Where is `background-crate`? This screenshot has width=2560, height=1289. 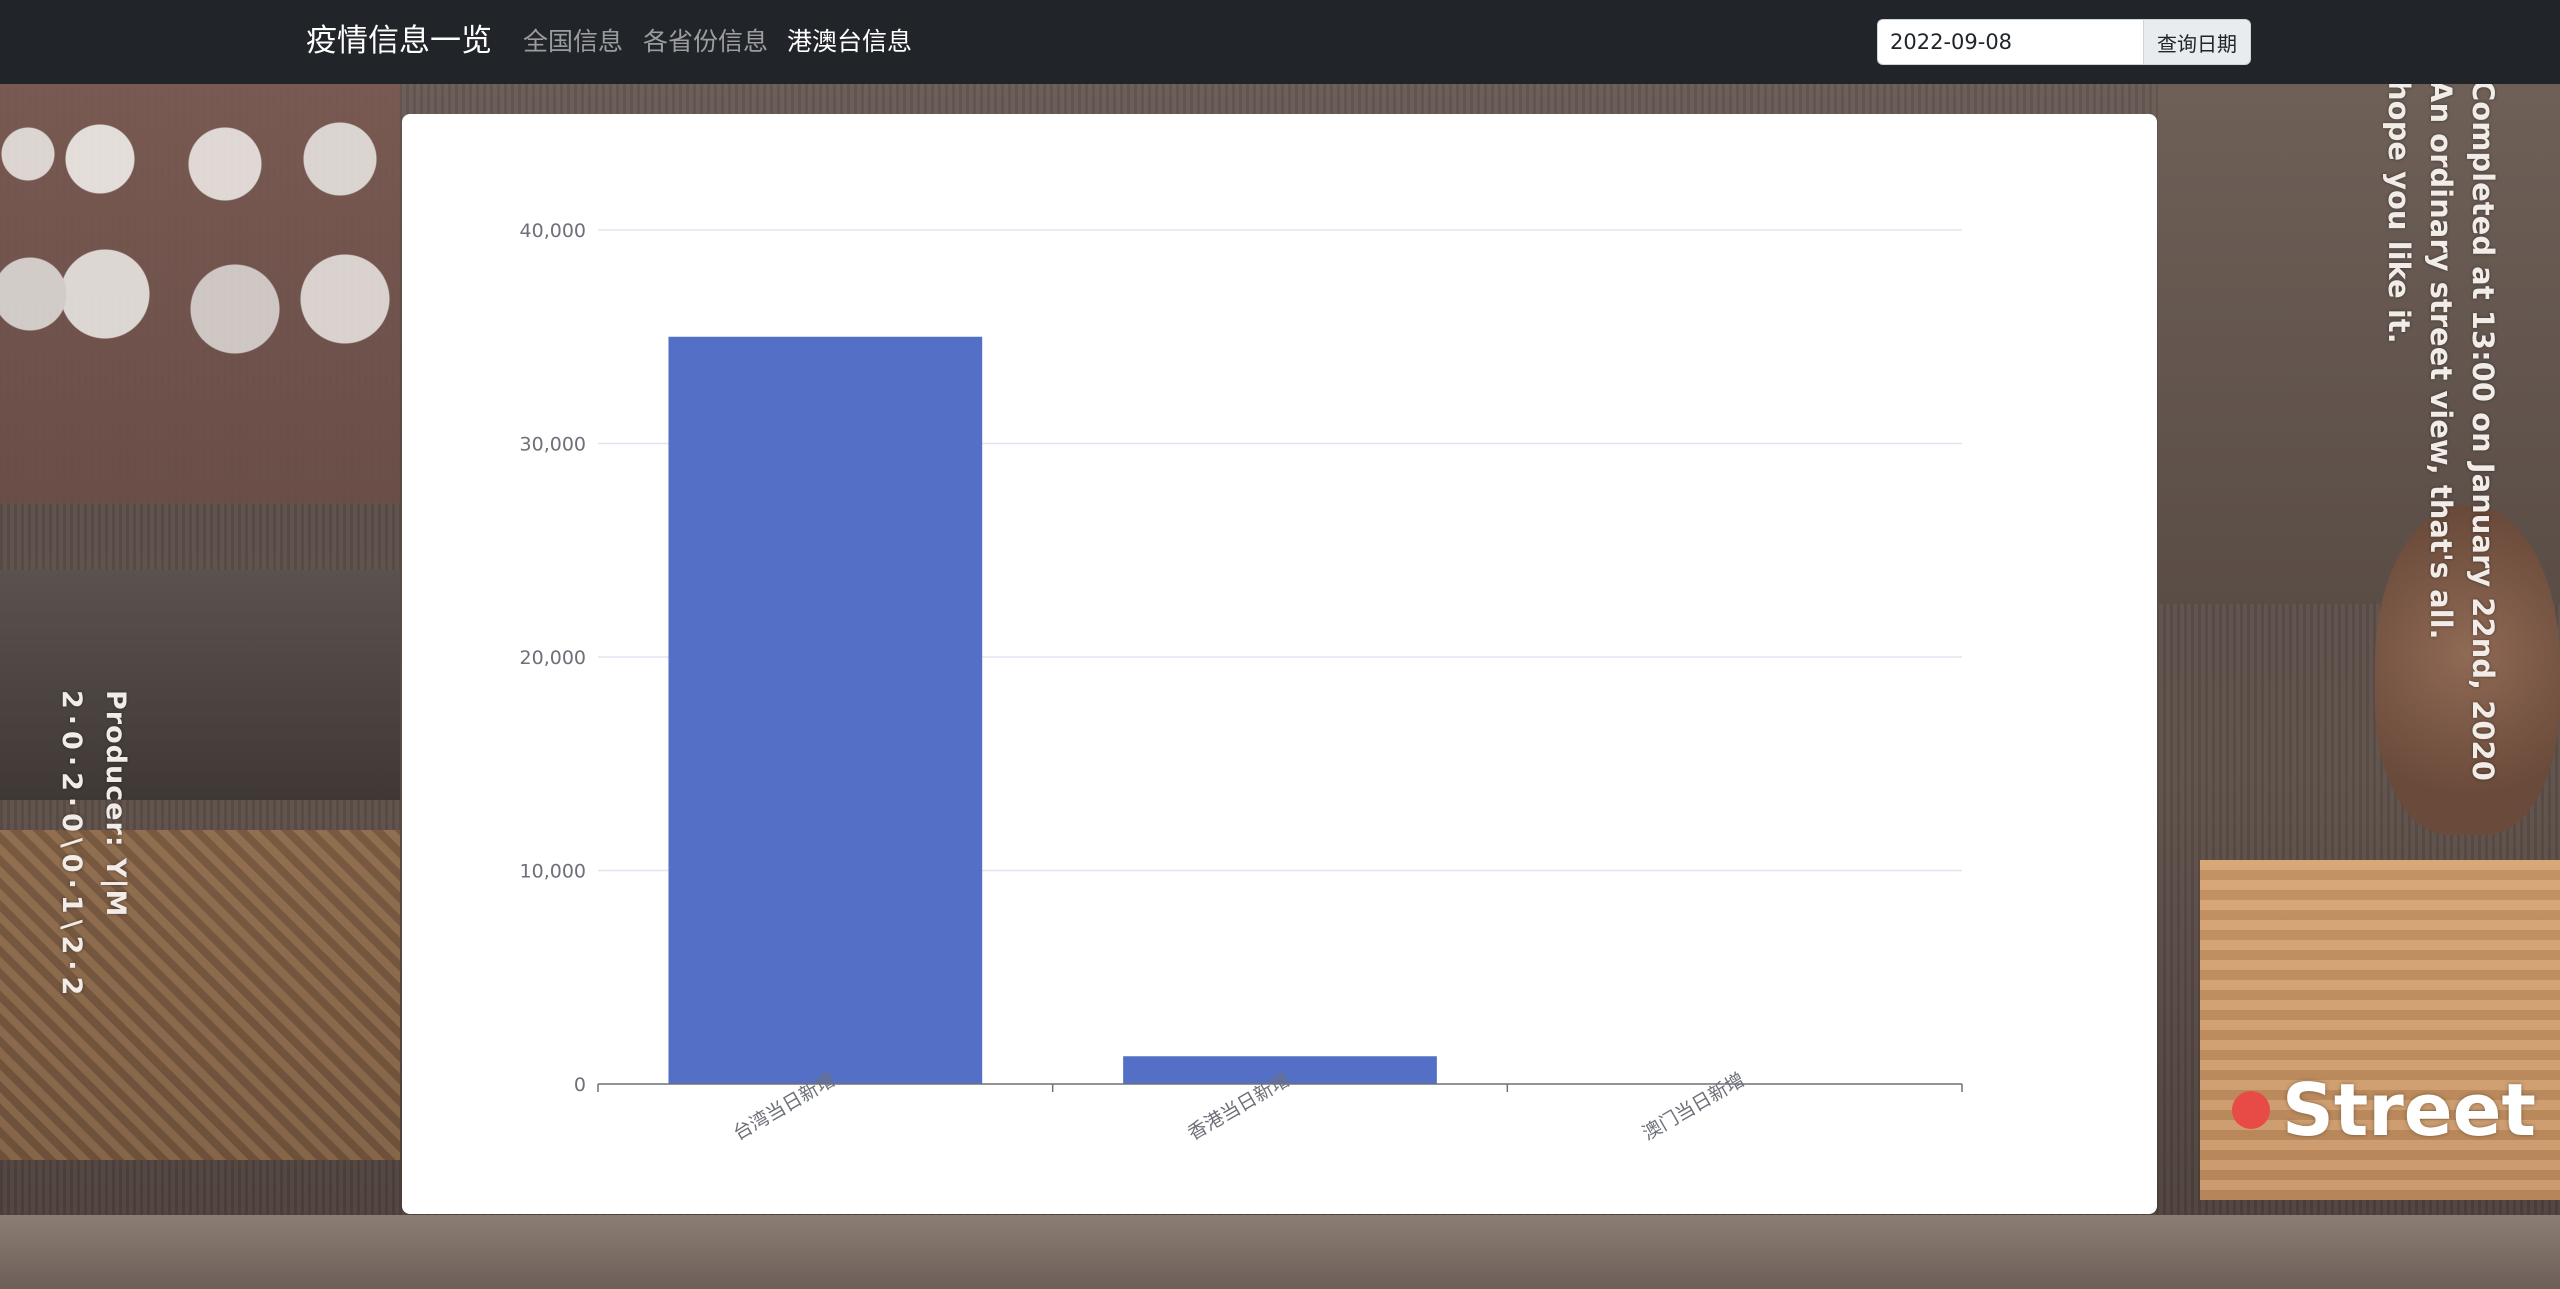 background-crate is located at coordinates (2380, 1030).